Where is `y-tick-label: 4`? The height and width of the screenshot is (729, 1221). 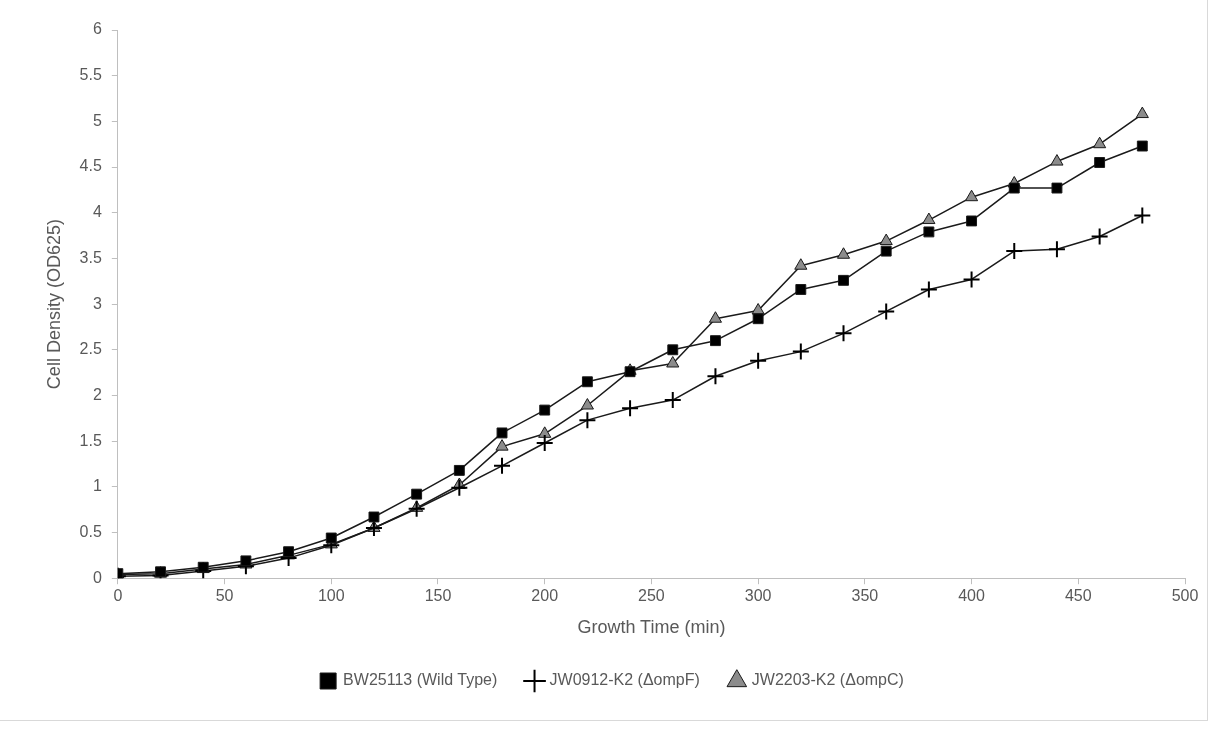 y-tick-label: 4 is located at coordinates (97, 212).